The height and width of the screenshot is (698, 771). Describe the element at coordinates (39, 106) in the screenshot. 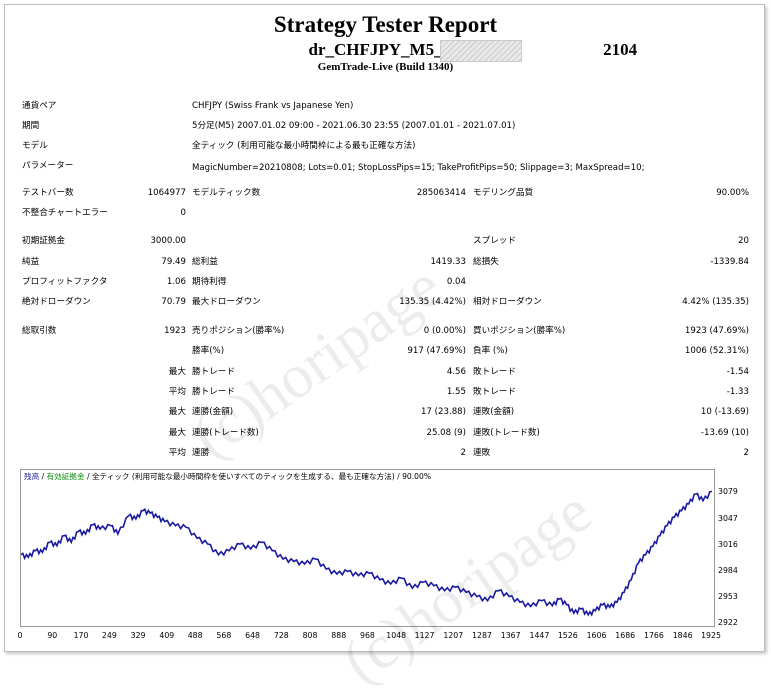

I see `symbol-label: 通貨ペア` at that location.